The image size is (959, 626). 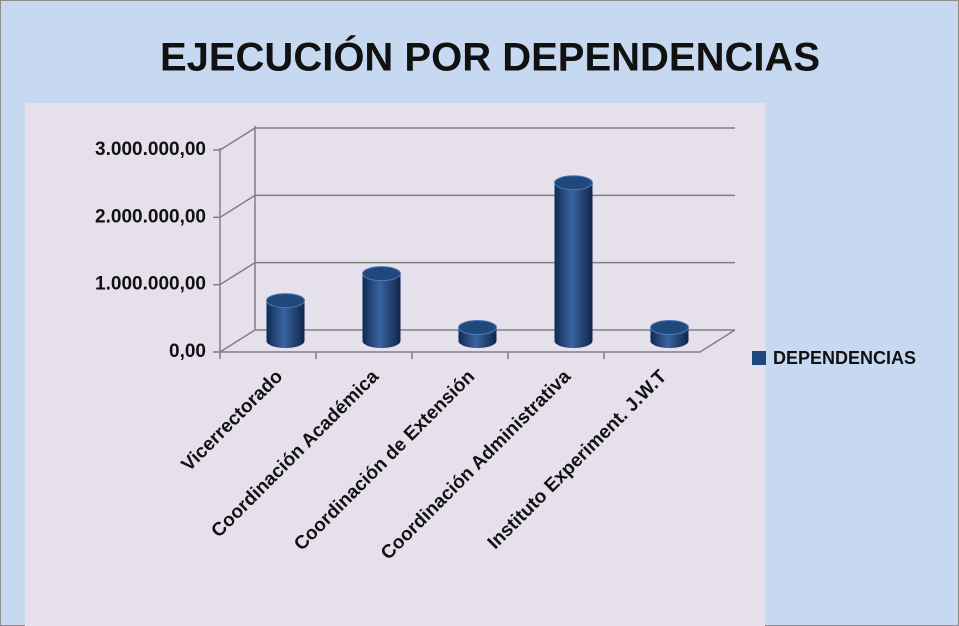 I want to click on y-tick-label: 1.000.000,00, so click(x=150, y=284).